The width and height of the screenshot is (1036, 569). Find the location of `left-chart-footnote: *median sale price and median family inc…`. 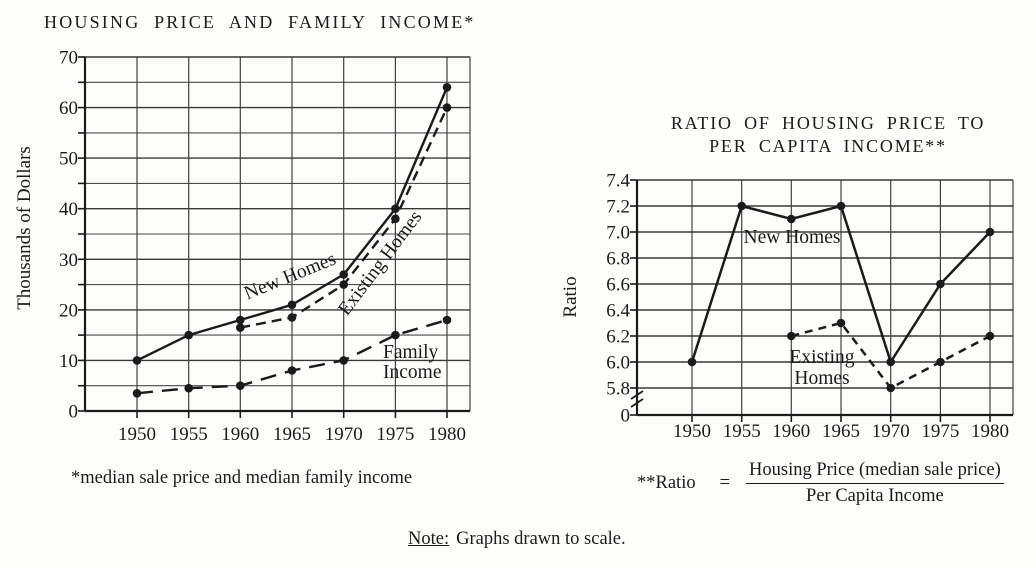

left-chart-footnote: *median sale price and median family inc… is located at coordinates (242, 478).